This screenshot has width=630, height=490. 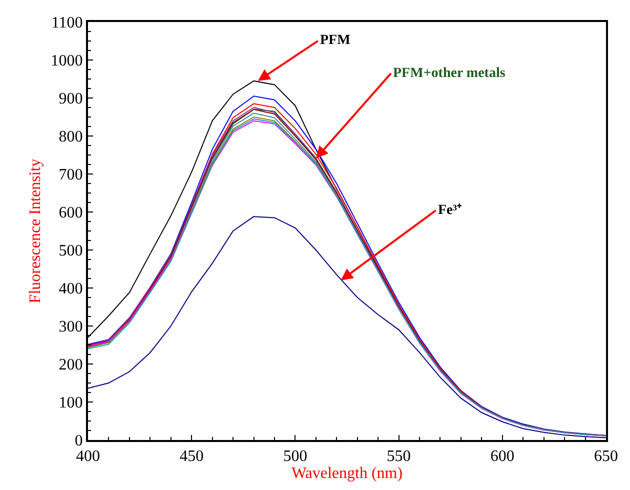 What do you see at coordinates (70, 251) in the screenshot?
I see `y-tick-label: 500` at bounding box center [70, 251].